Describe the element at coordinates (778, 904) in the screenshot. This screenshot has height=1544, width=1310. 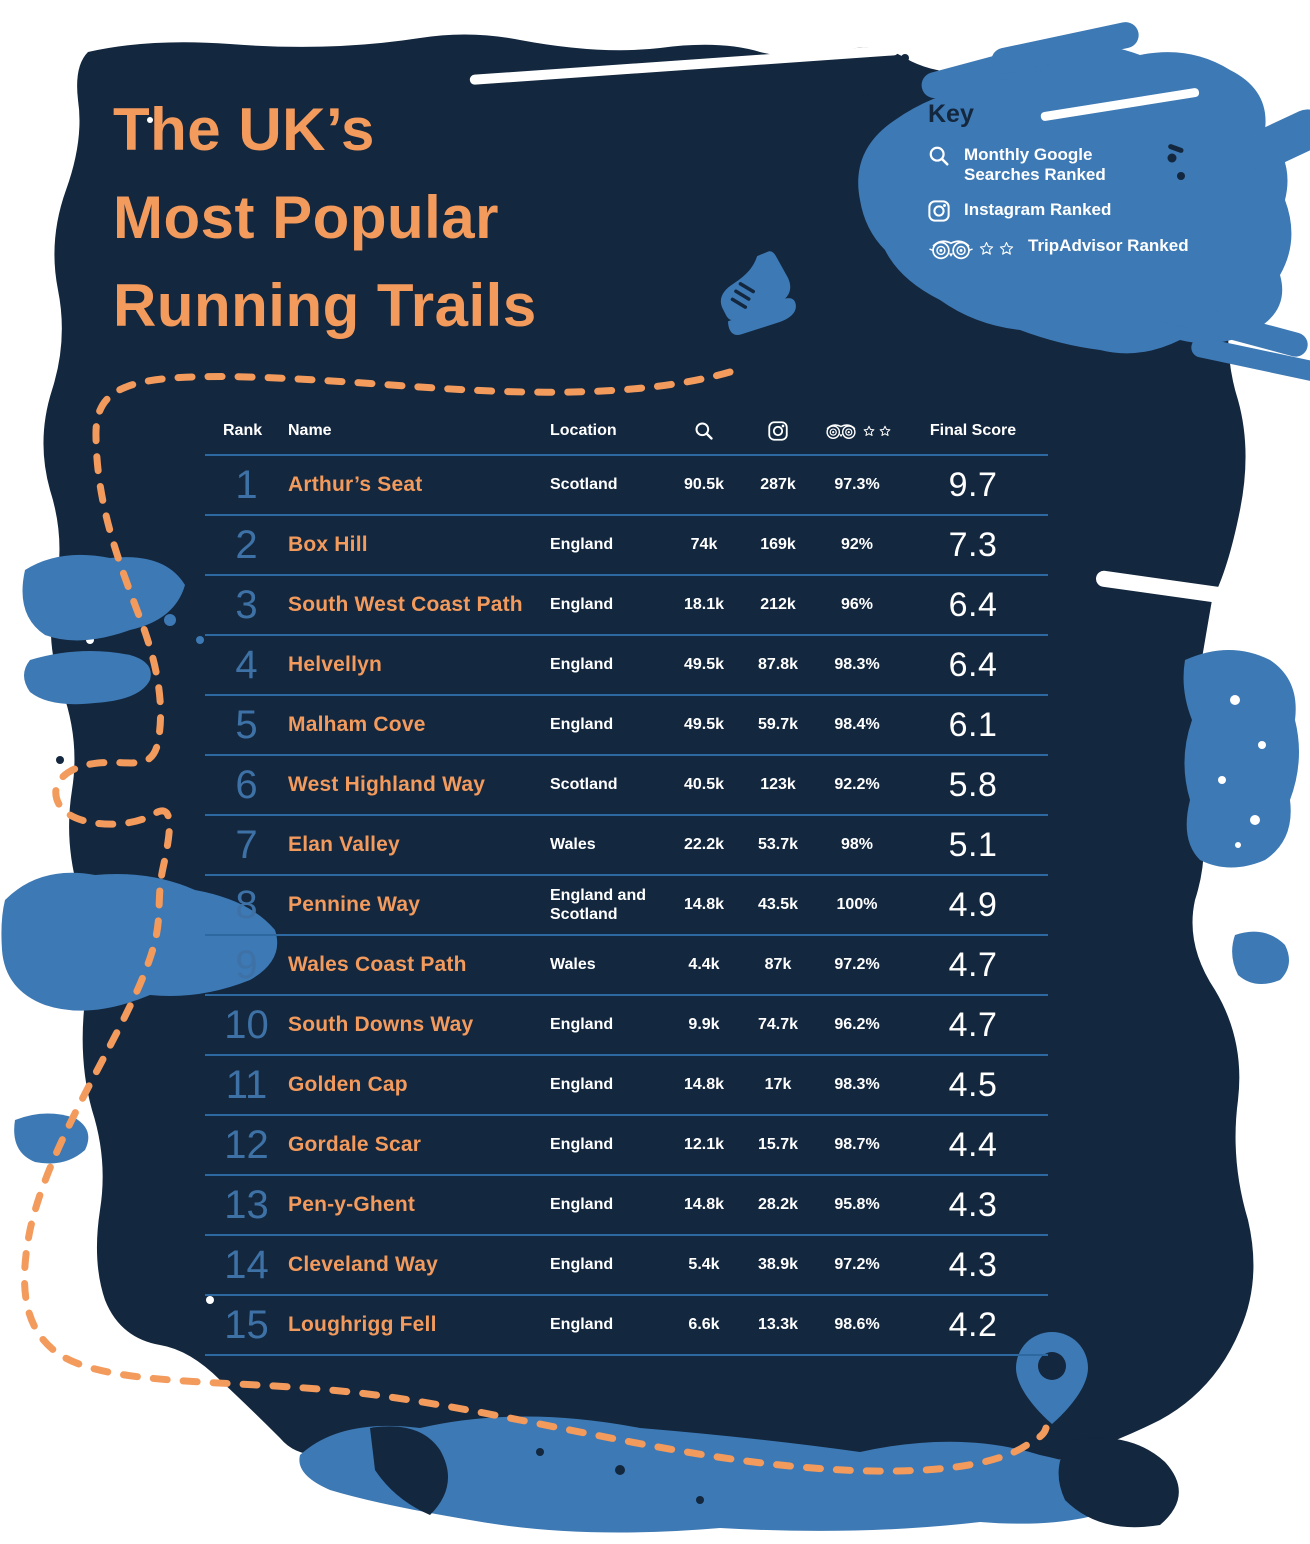
I see `instagram-cell: 43.5k` at that location.